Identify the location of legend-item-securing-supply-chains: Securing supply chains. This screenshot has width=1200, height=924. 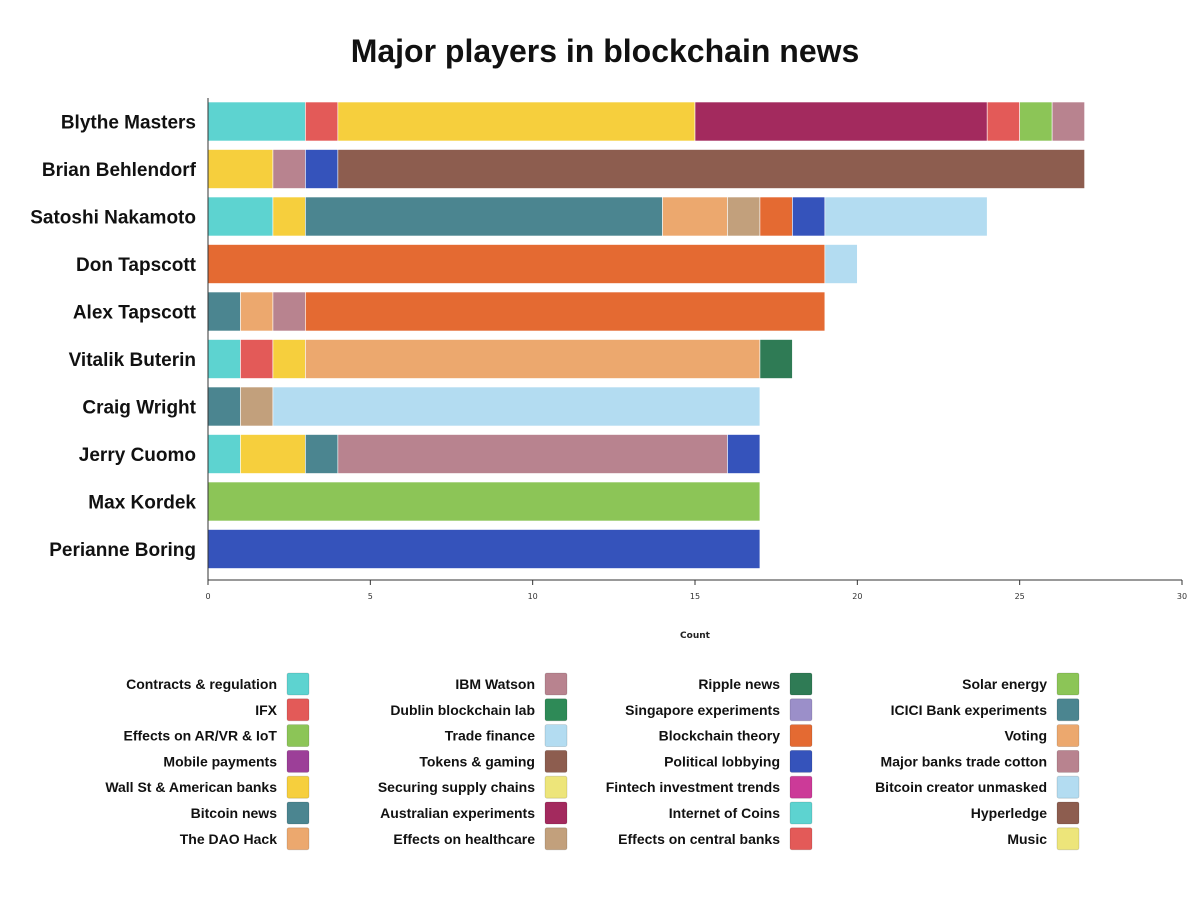
(473, 787).